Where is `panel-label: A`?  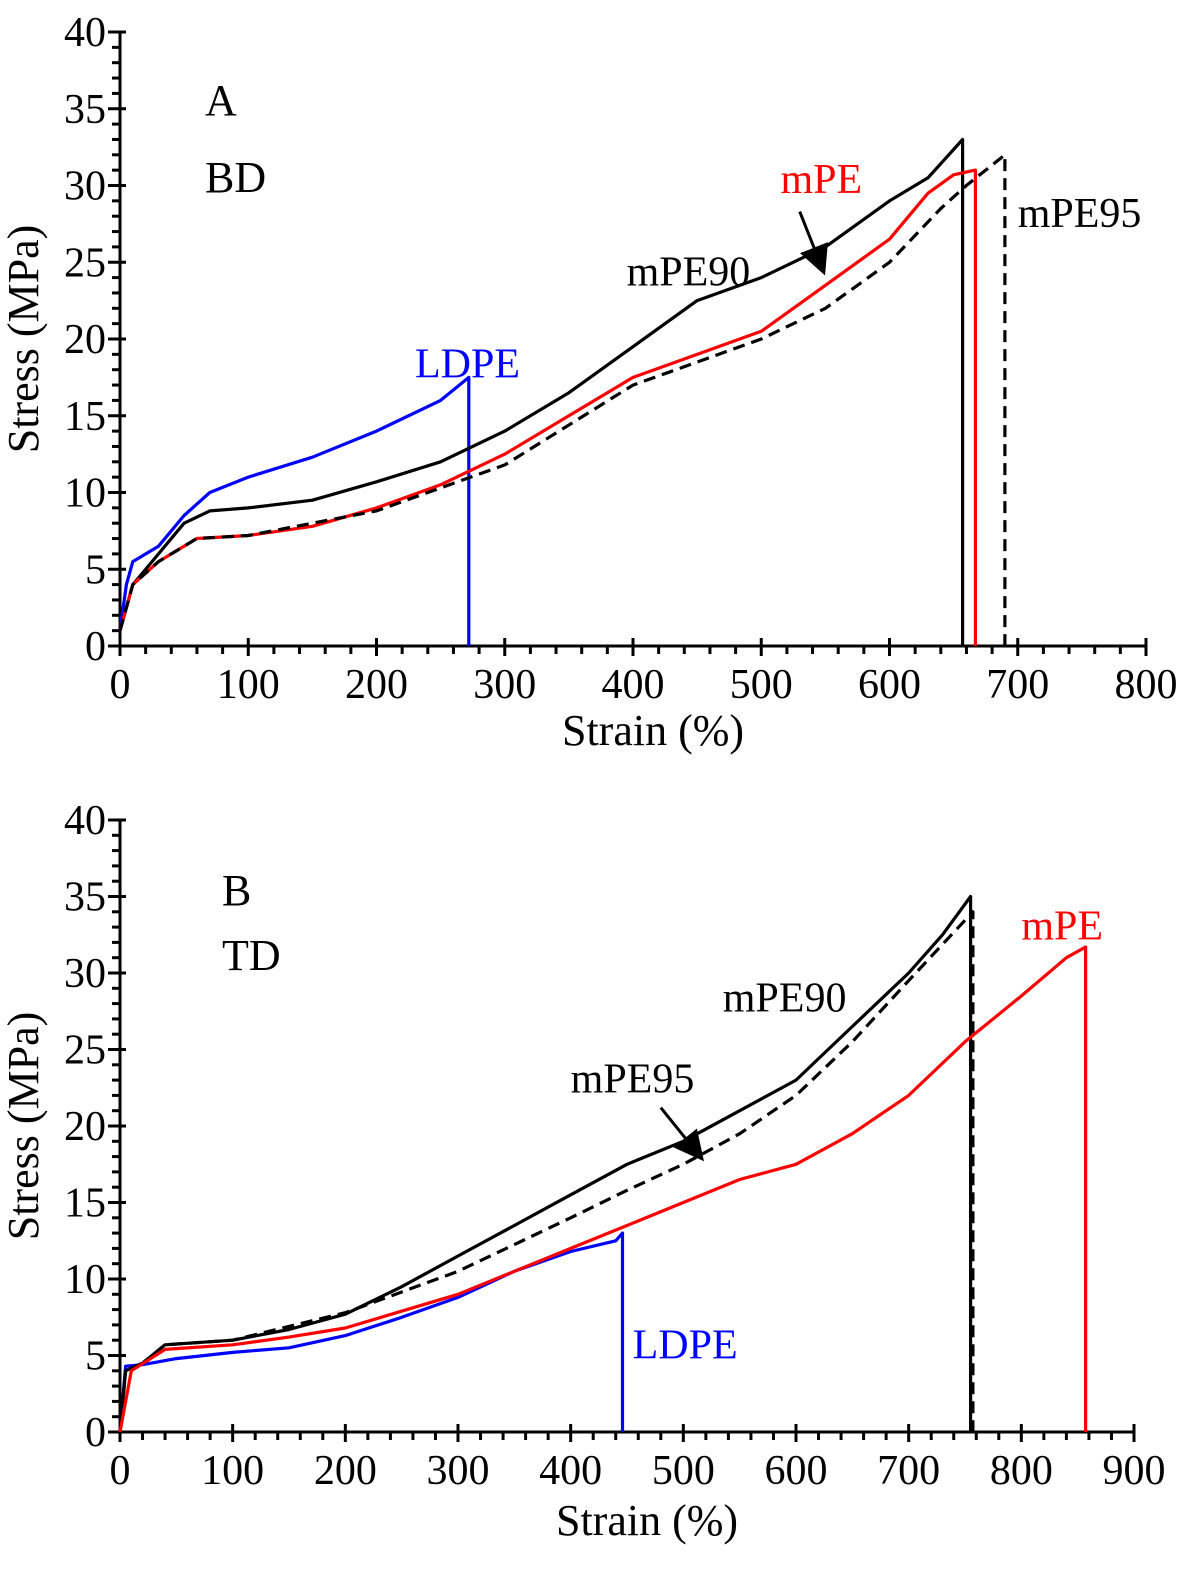
panel-label: A is located at coordinates (221, 100).